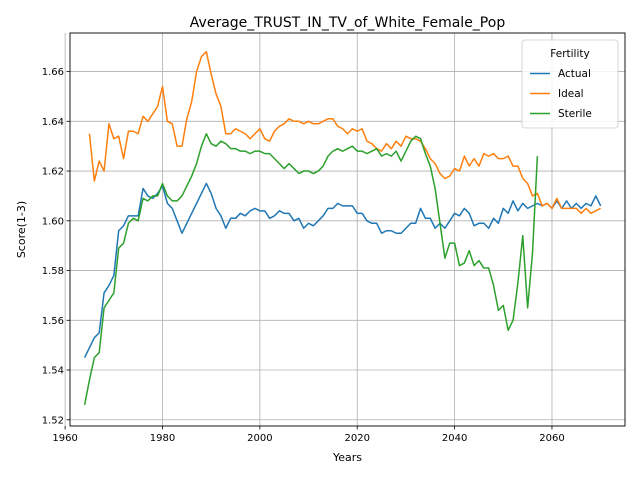 The image size is (640, 480). Describe the element at coordinates (551, 438) in the screenshot. I see `x-tick-label: 2060` at that location.